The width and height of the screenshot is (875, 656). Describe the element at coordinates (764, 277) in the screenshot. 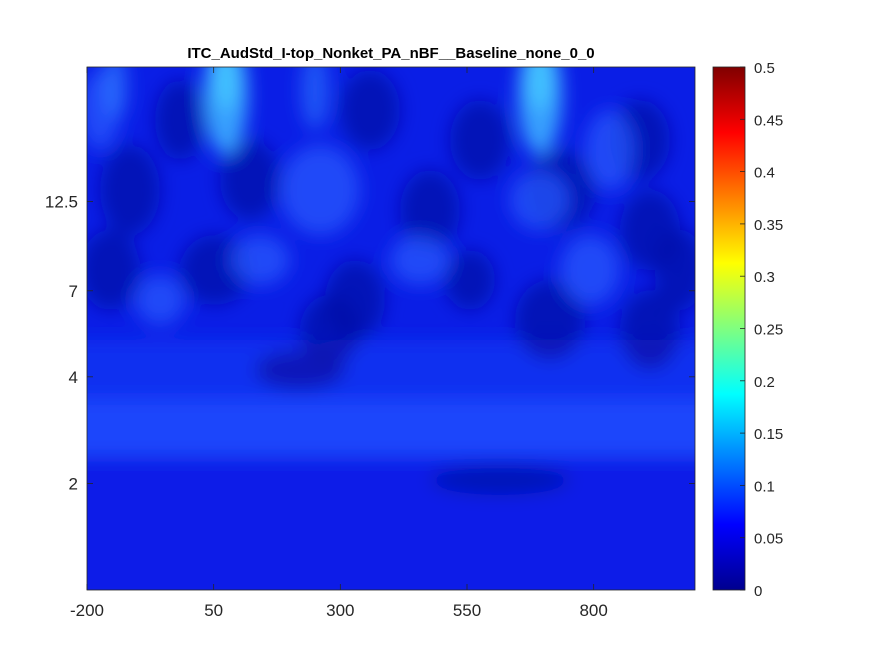

I see `colorbar-tick-label: 0.3` at that location.